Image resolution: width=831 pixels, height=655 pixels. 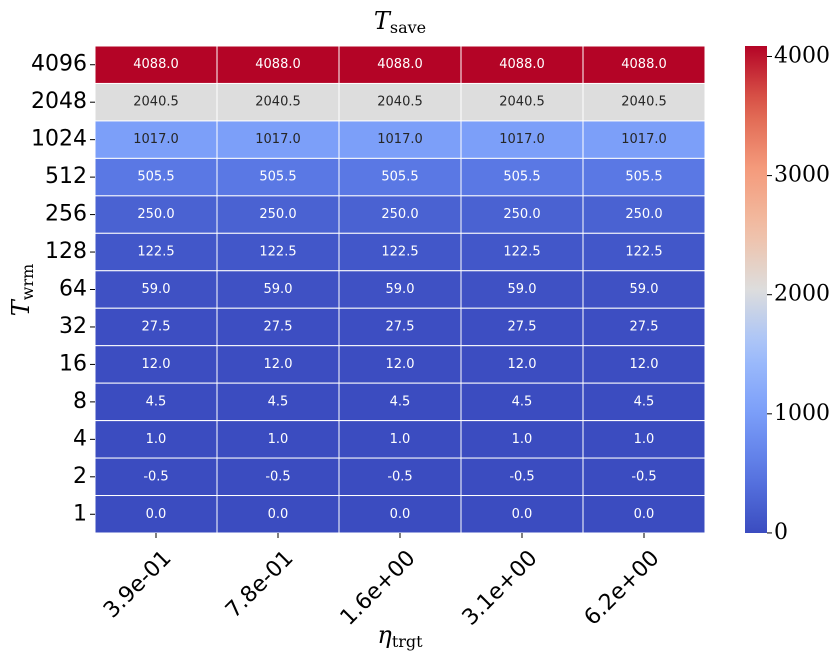 What do you see at coordinates (80, 438) in the screenshot?
I see `y-tick-label: 4` at bounding box center [80, 438].